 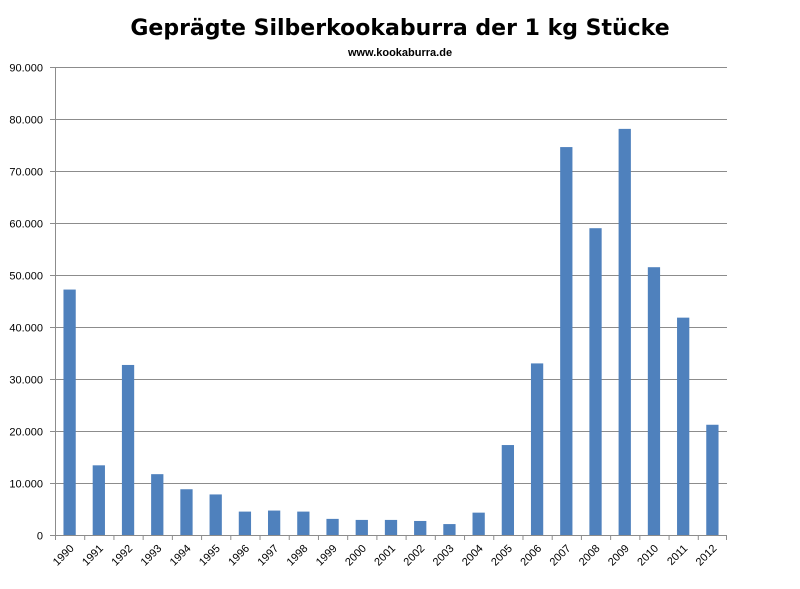 What do you see at coordinates (274, 522) in the screenshot?
I see `bar-1997` at bounding box center [274, 522].